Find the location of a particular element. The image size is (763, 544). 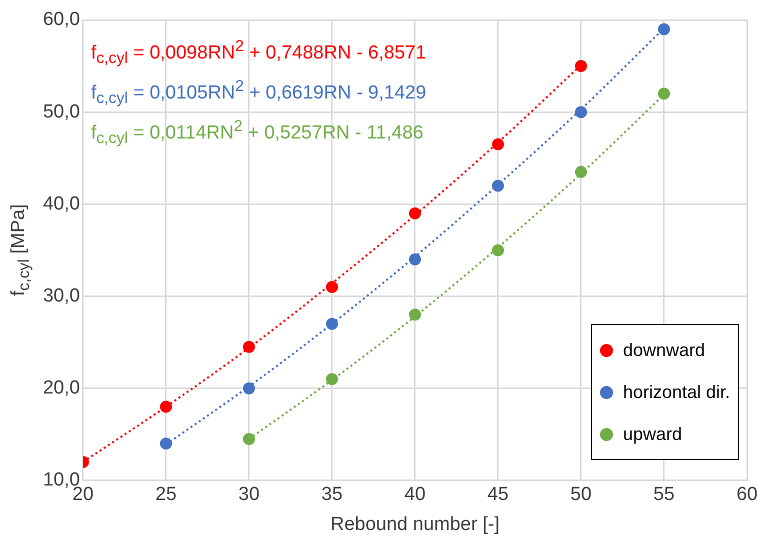

y-tick-label: 50,0 is located at coordinates (61, 111).